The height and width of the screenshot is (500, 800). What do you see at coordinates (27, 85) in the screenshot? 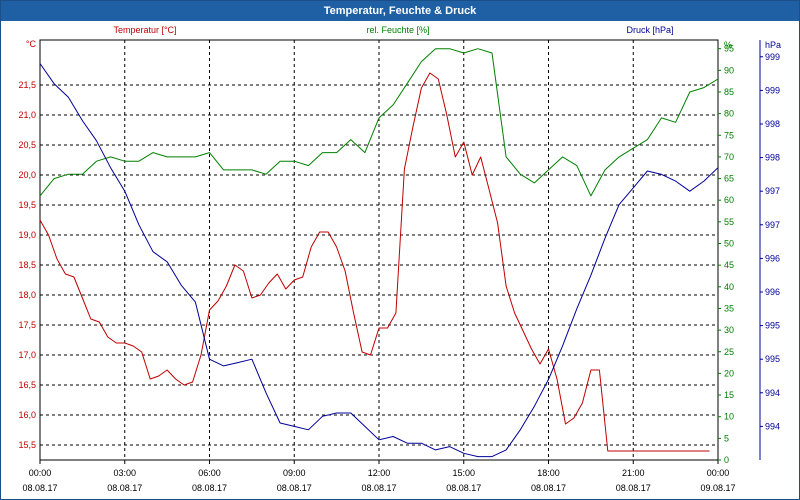
I see `y-tick-temperature: 21,5` at bounding box center [27, 85].